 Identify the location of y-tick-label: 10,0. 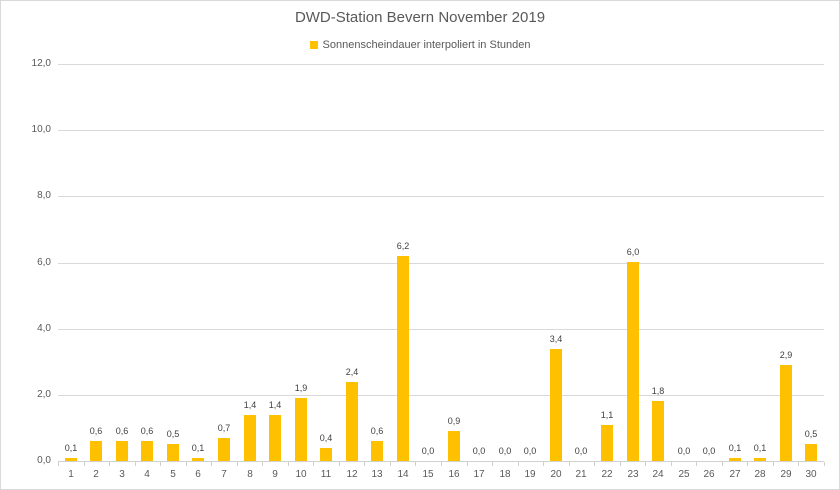
(41, 129).